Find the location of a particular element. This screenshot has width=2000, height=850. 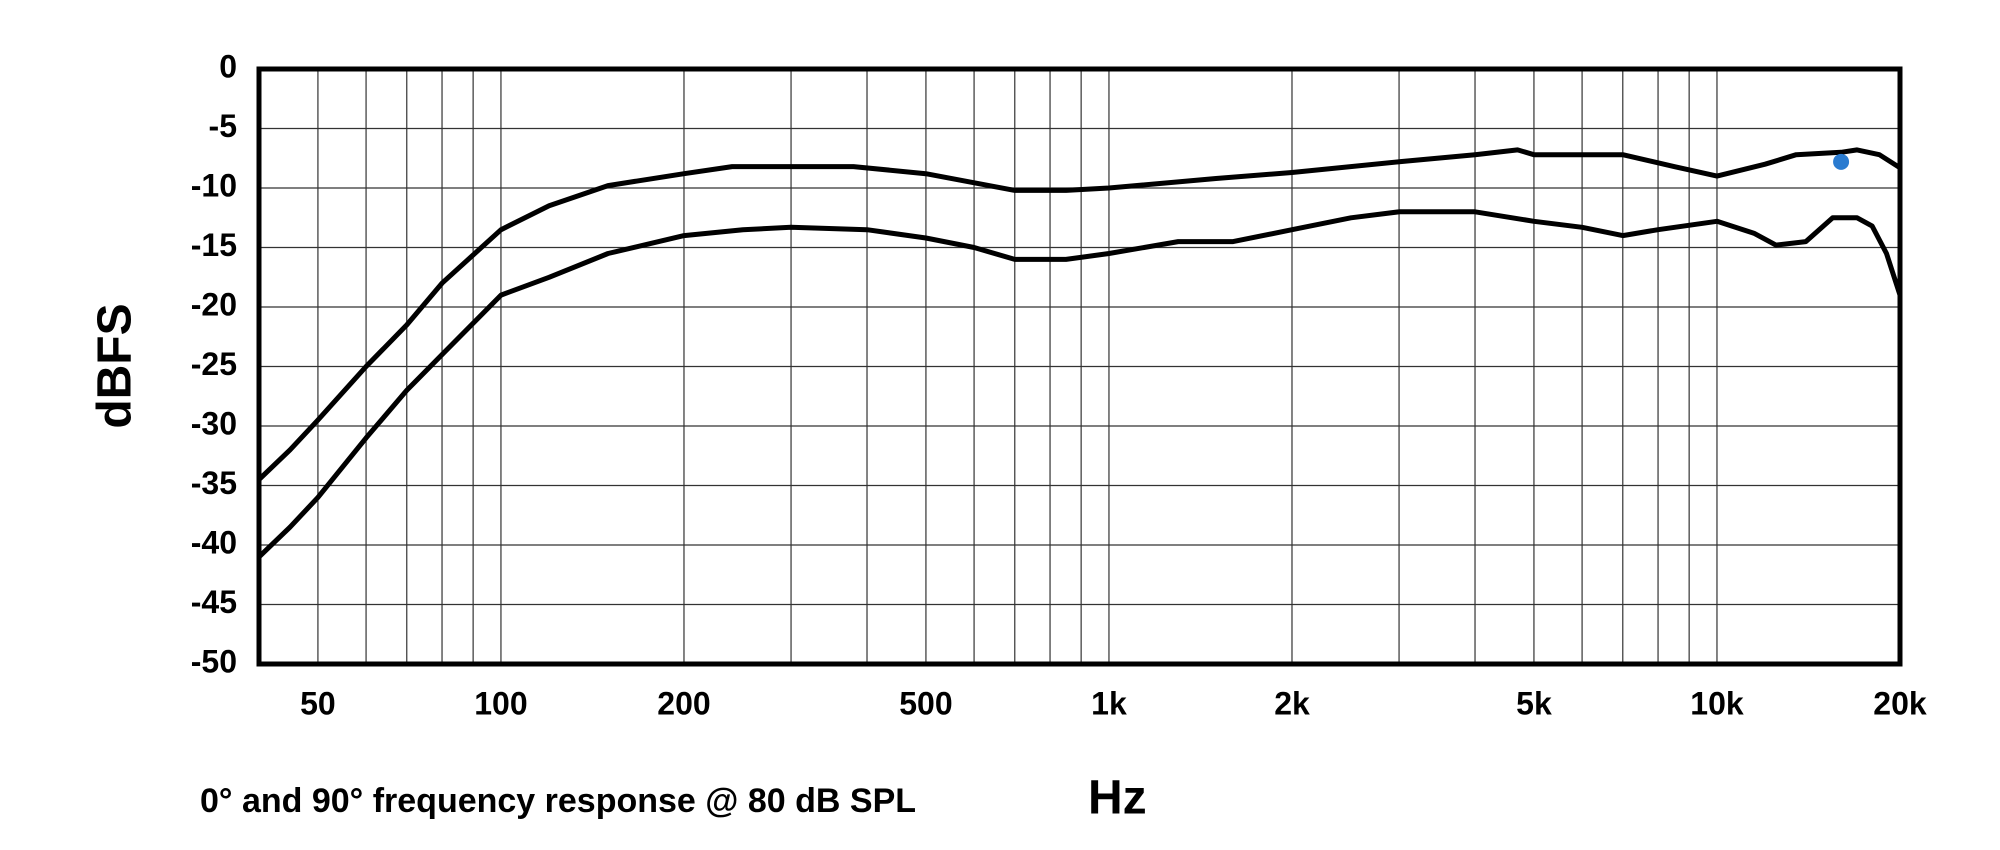

y-tick-label: -30 is located at coordinates (214, 423).